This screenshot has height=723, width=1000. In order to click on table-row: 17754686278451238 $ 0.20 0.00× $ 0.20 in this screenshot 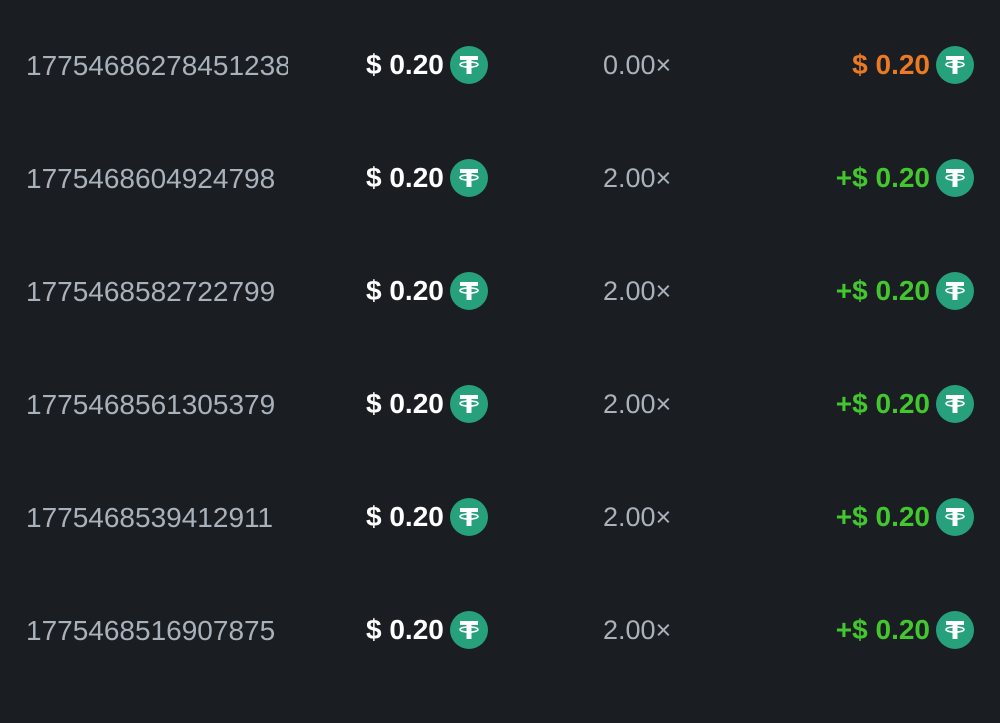, I will do `click(500, 68)`.